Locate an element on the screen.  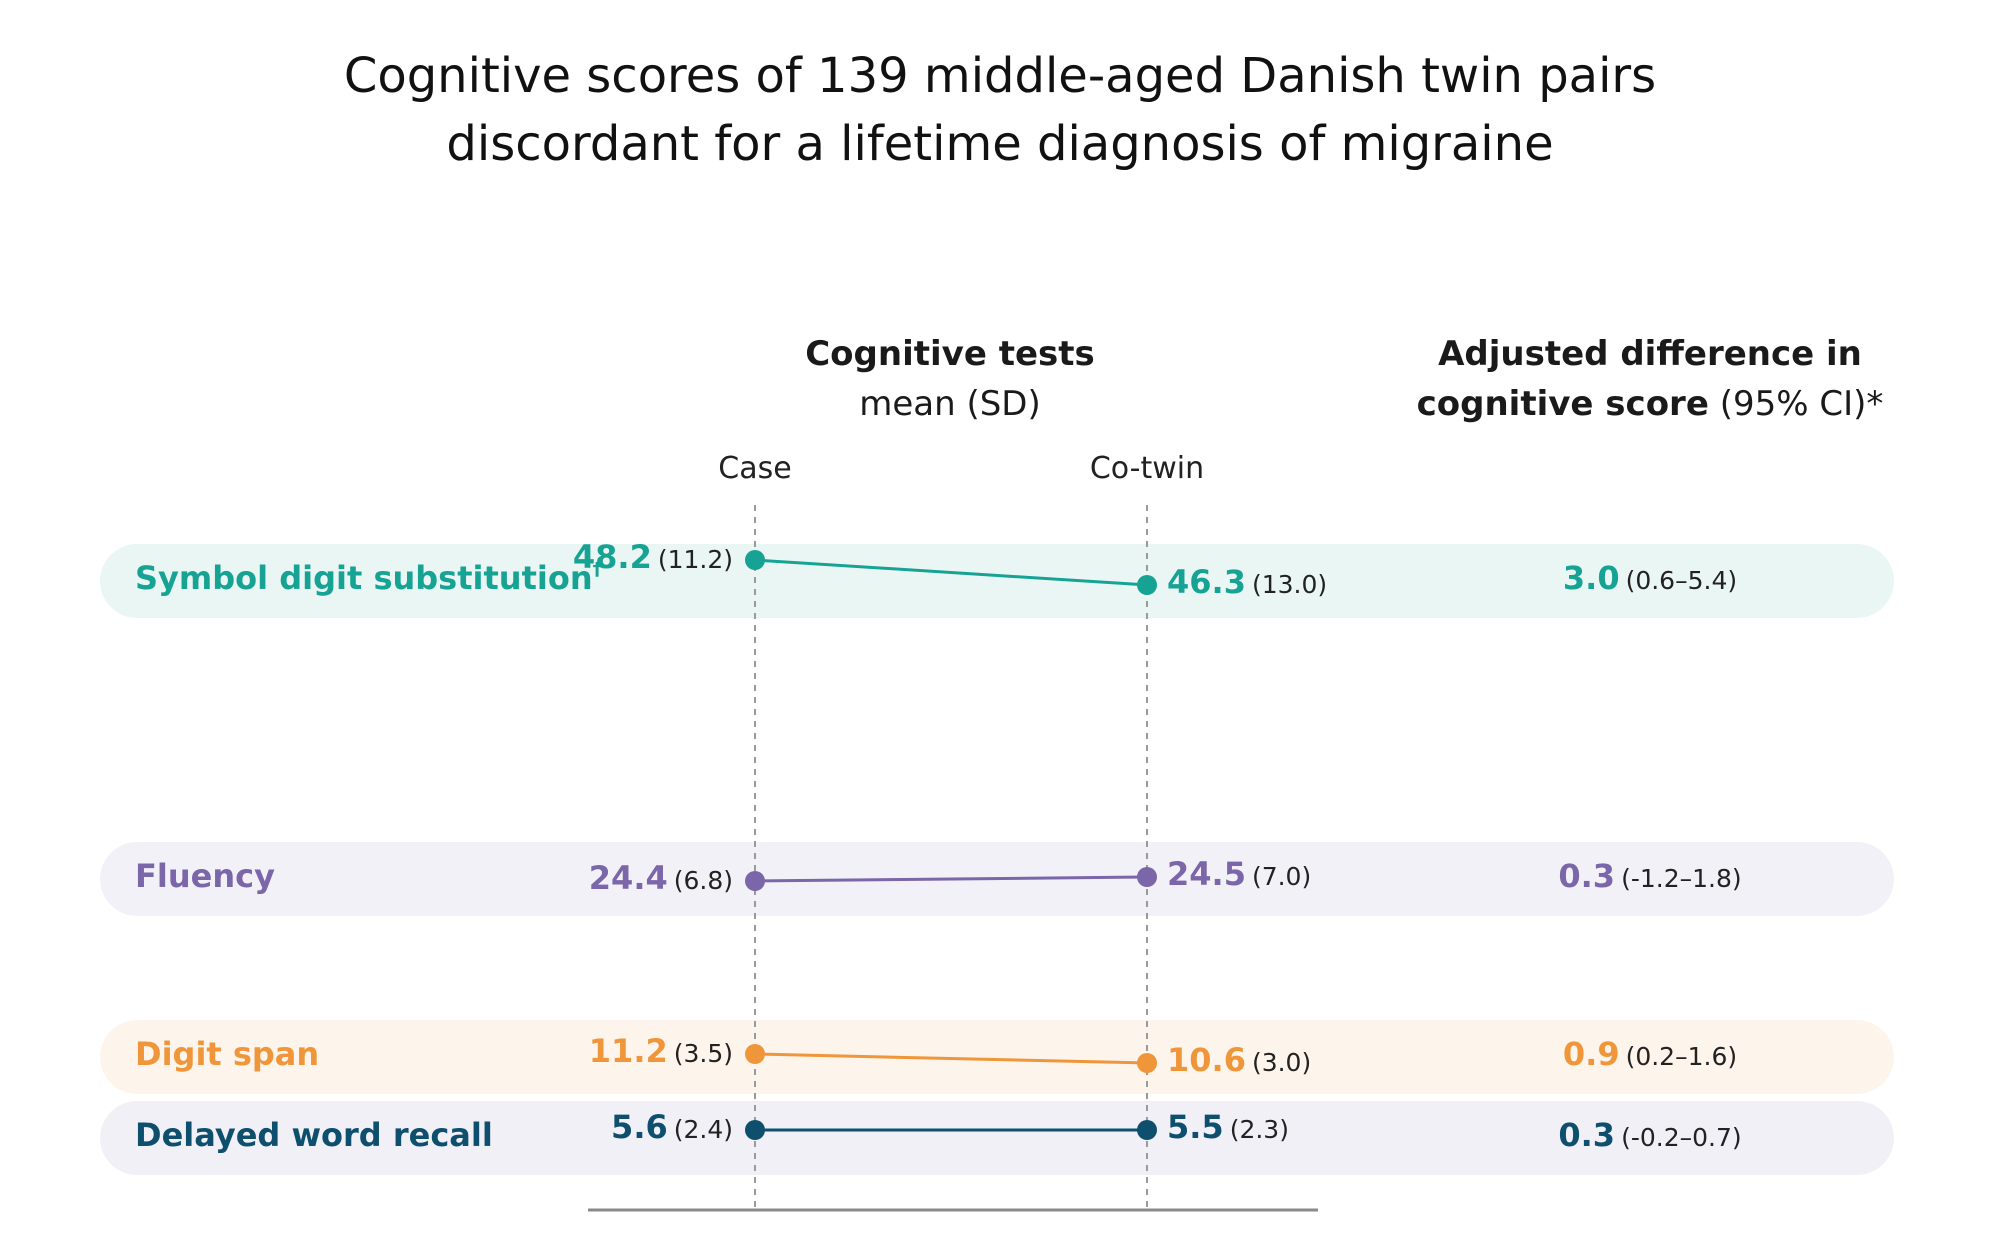
cotwin-mean-delayed-word-recall: 5.5 is located at coordinates (1195, 1127).